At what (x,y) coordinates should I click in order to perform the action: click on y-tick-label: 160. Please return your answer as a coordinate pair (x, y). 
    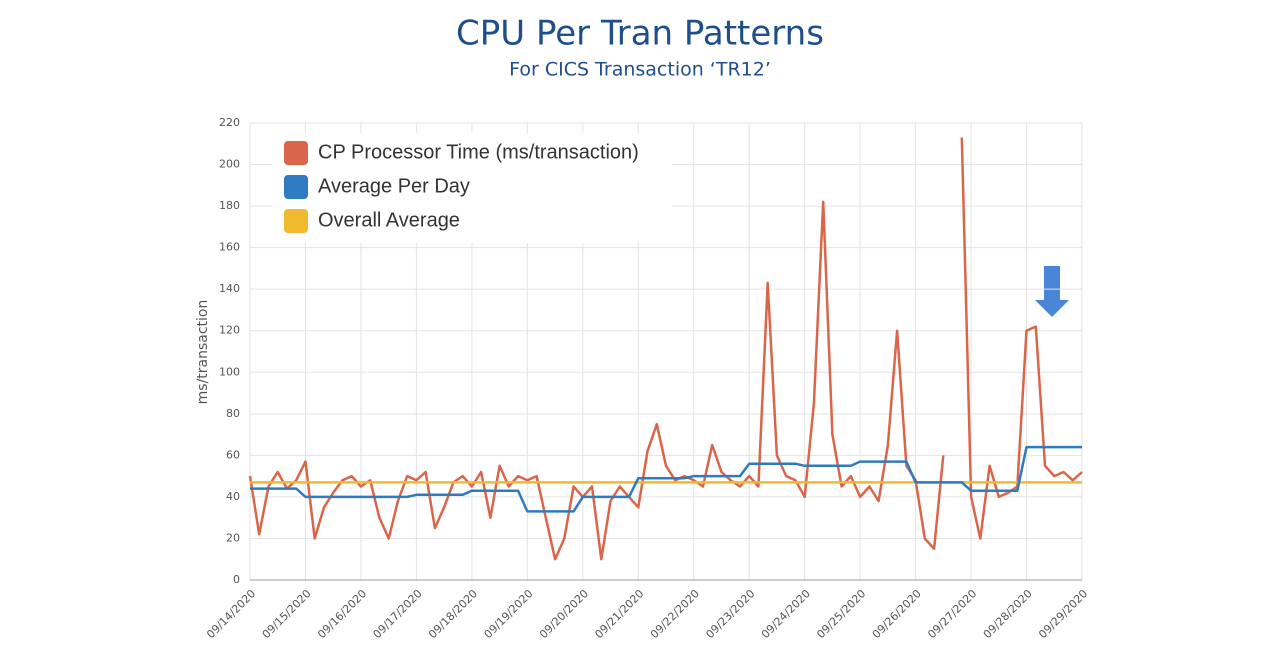
    Looking at the image, I should click on (229, 247).